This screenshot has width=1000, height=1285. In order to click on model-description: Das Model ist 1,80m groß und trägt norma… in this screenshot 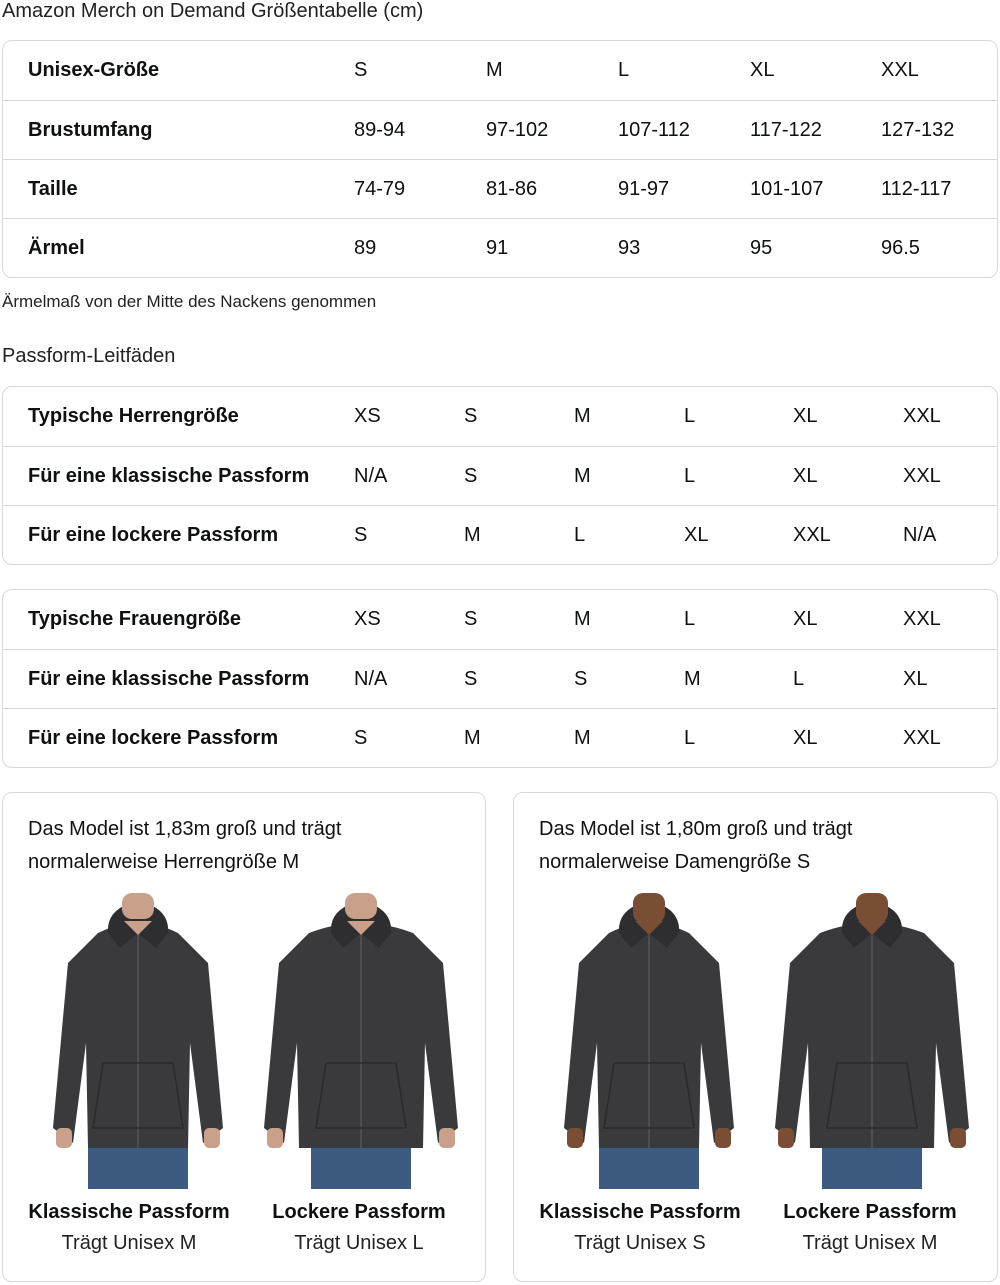, I will do `click(696, 845)`.